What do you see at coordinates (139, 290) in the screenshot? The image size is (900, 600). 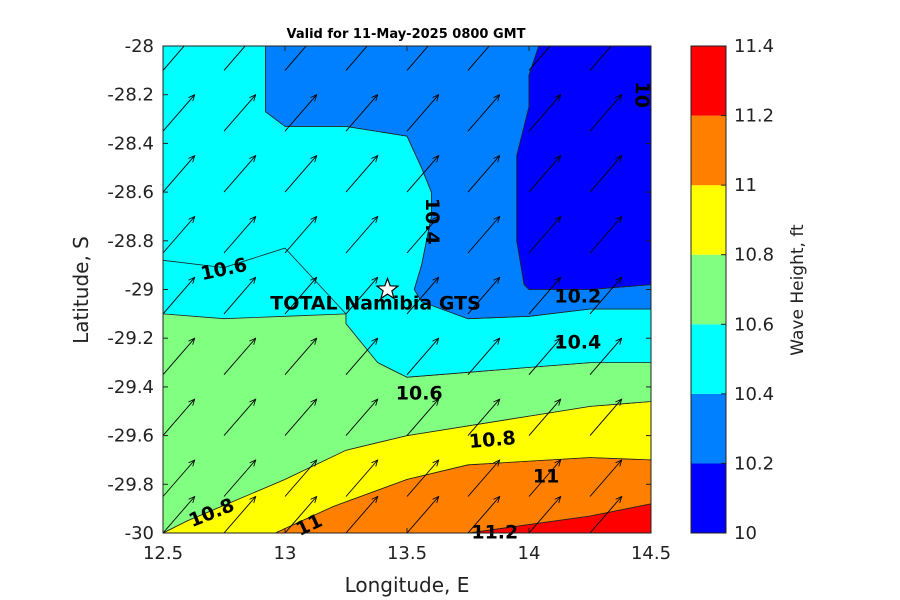 I see `y-tick-label: -29` at bounding box center [139, 290].